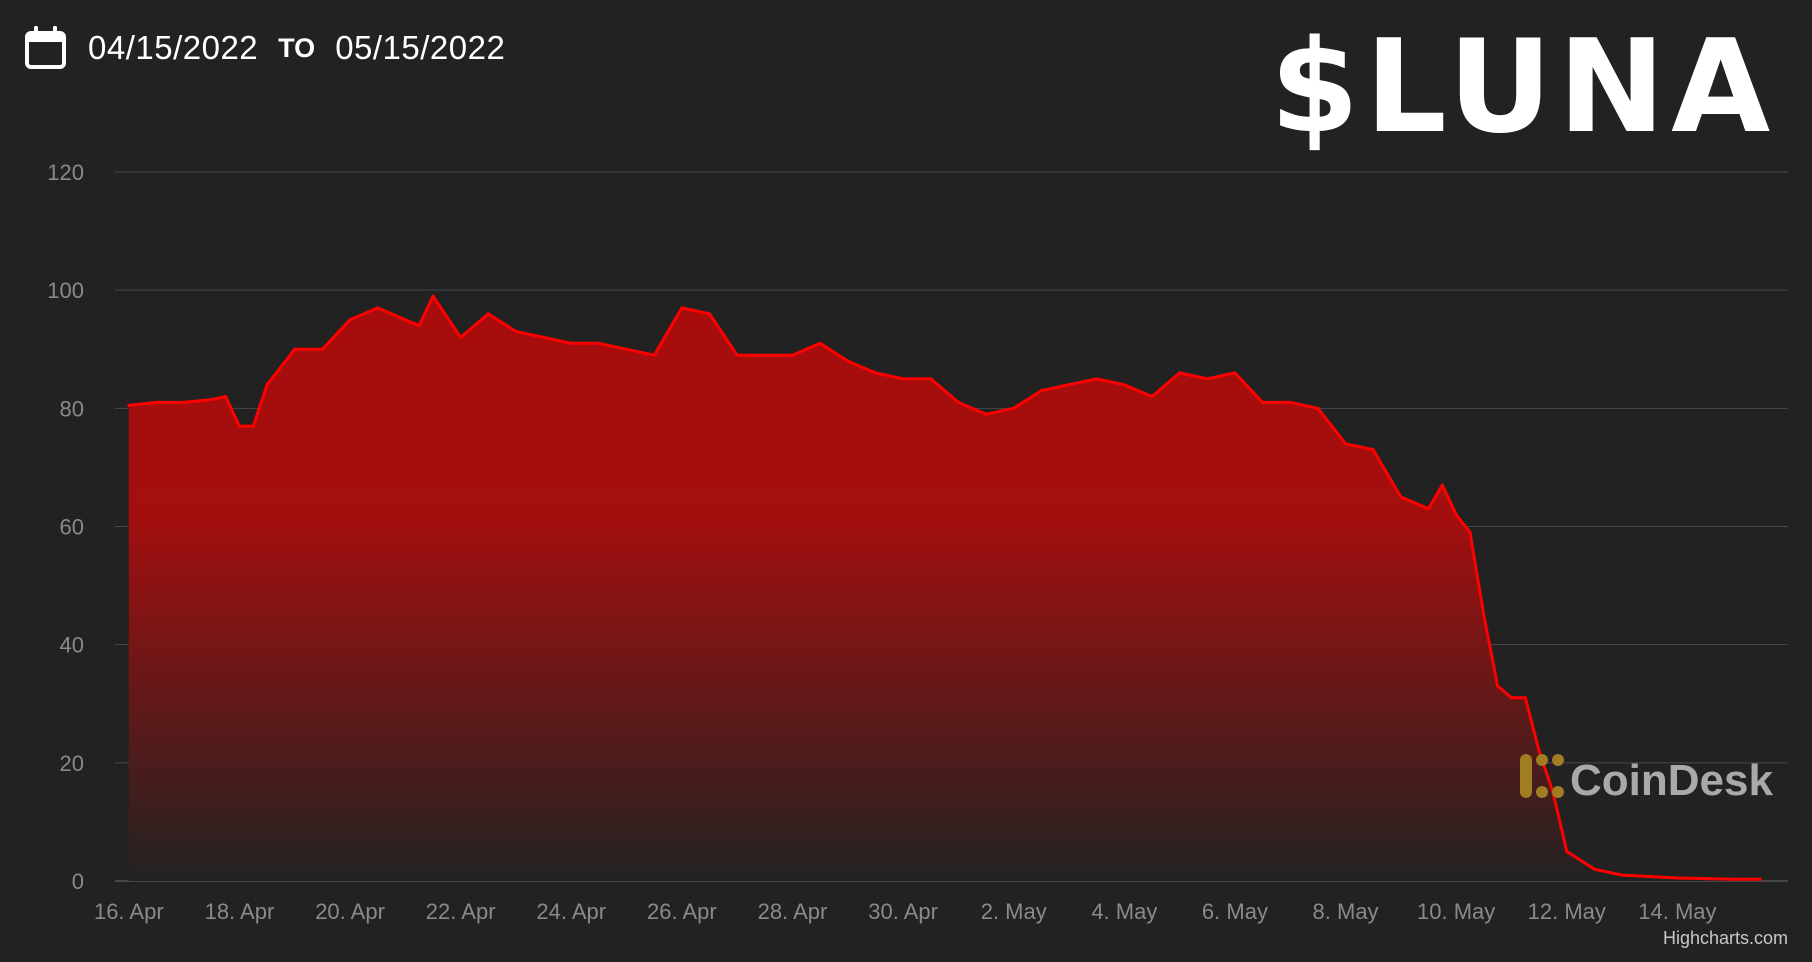 This screenshot has width=1812, height=962. What do you see at coordinates (1725, 938) in the screenshot?
I see `highcharts-credit: Highcharts.com` at bounding box center [1725, 938].